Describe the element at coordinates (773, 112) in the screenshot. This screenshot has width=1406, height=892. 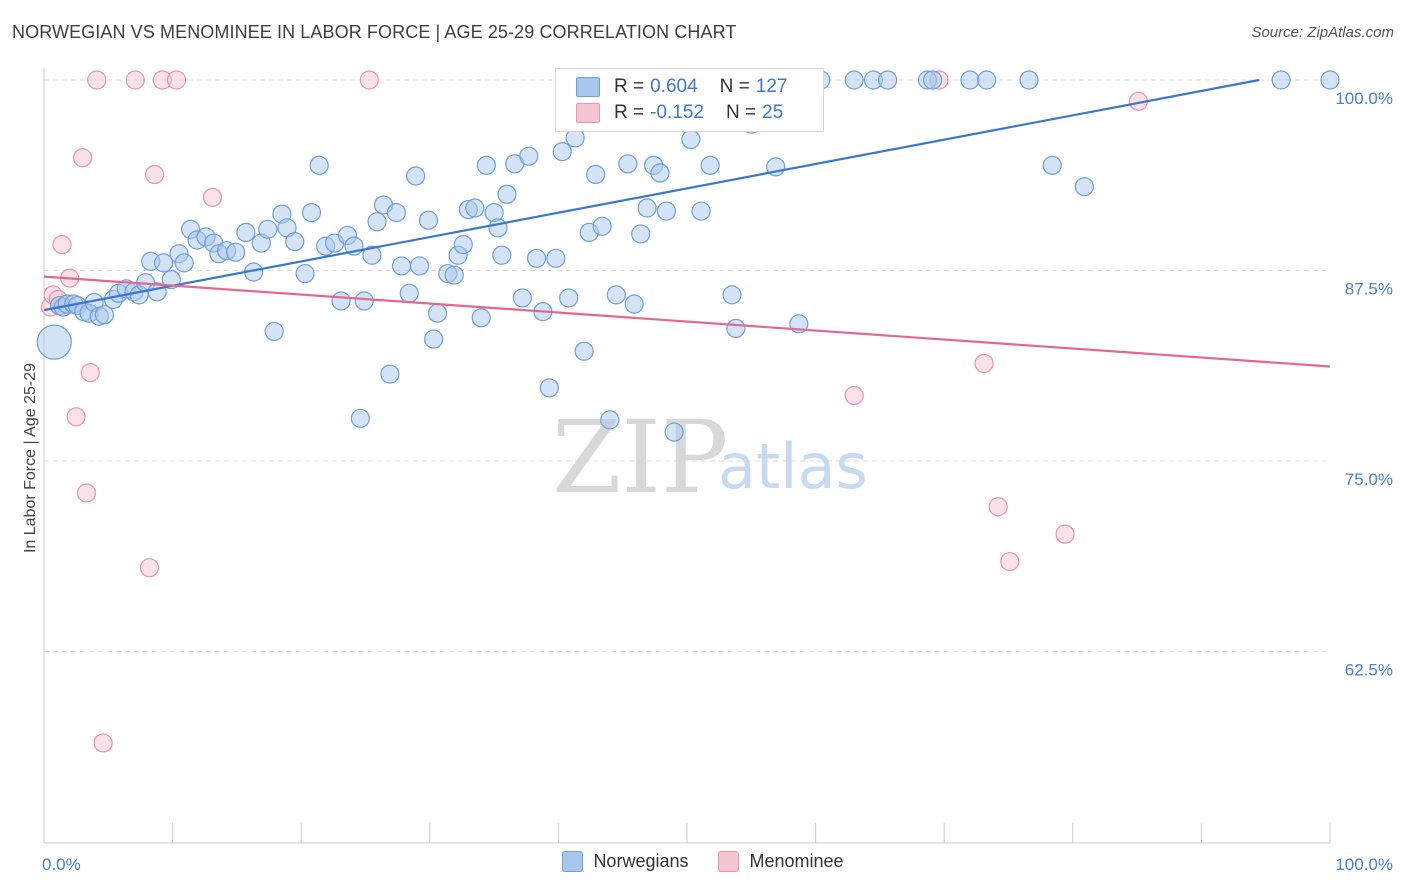
I see `n-value: 25` at that location.